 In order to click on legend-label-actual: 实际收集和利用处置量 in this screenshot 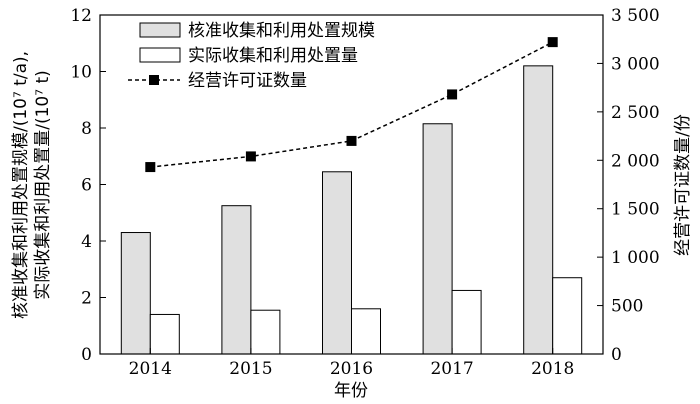, I will do `click(273, 56)`.